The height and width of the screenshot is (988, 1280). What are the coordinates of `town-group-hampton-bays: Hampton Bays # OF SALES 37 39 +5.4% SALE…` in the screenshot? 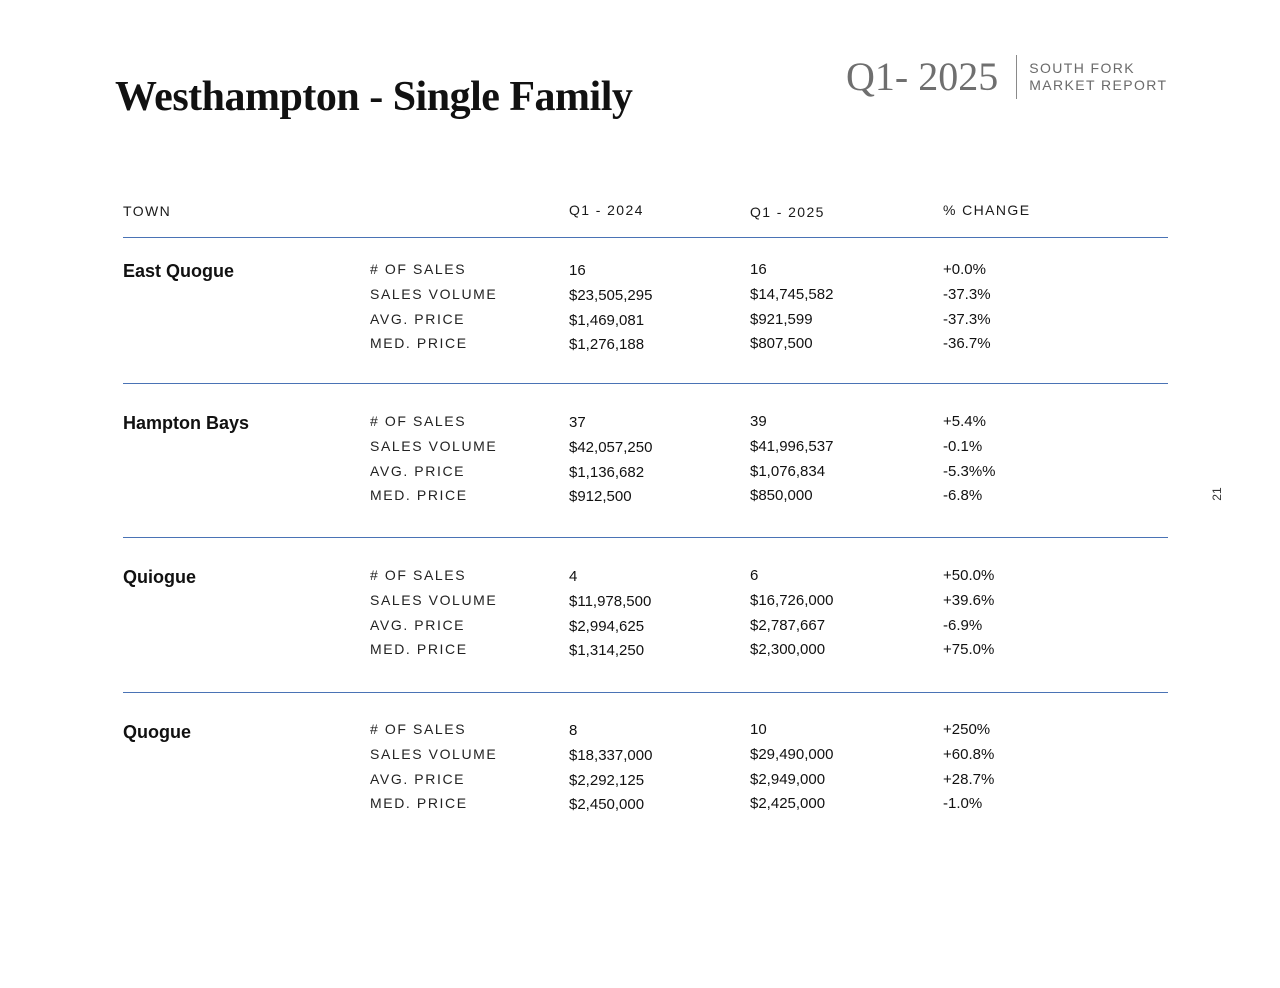 It's located at (645, 466).